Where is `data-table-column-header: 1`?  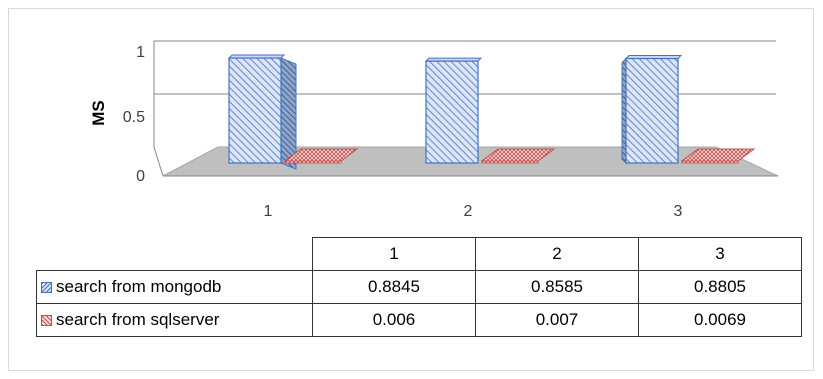
data-table-column-header: 1 is located at coordinates (394, 254).